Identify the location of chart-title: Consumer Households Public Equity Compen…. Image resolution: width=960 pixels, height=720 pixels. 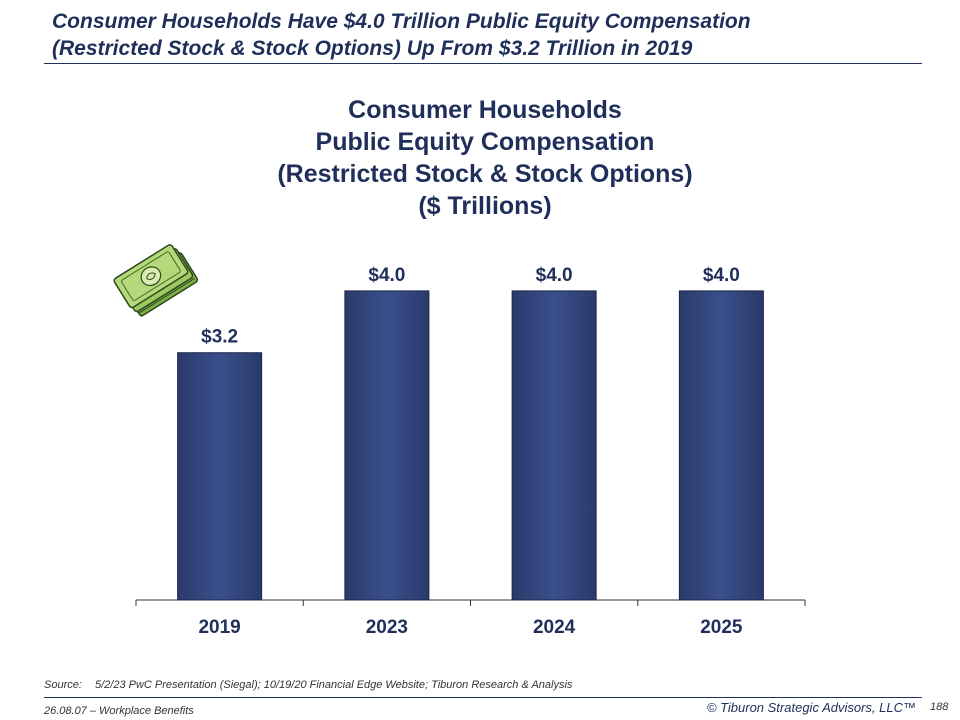
(485, 158).